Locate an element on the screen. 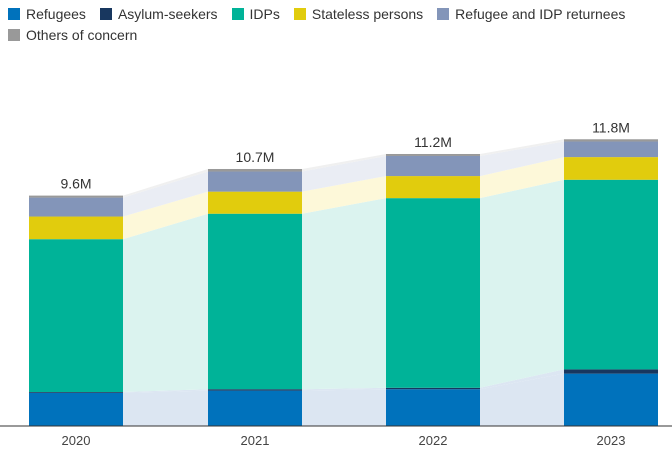 This screenshot has height=451, width=672. band-others-of-concern-2020-2021 is located at coordinates (165, 183).